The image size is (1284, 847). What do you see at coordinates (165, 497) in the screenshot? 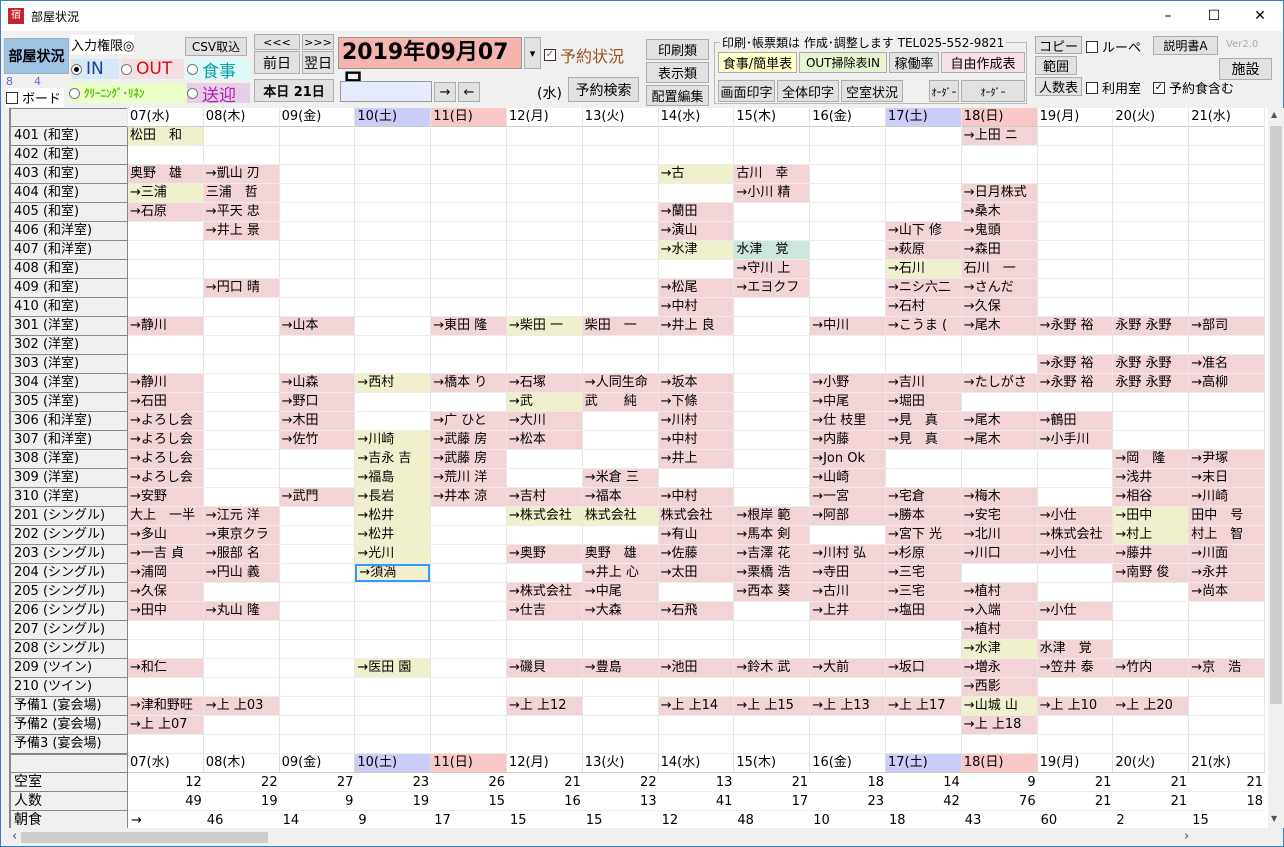
I see `booking-cell: →安野` at bounding box center [165, 497].